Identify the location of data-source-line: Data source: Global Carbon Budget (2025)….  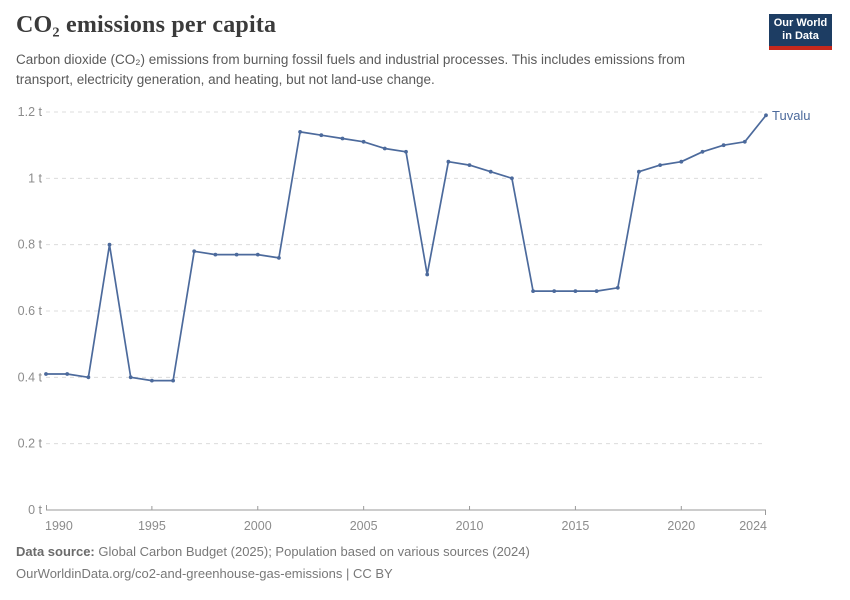
(426, 552).